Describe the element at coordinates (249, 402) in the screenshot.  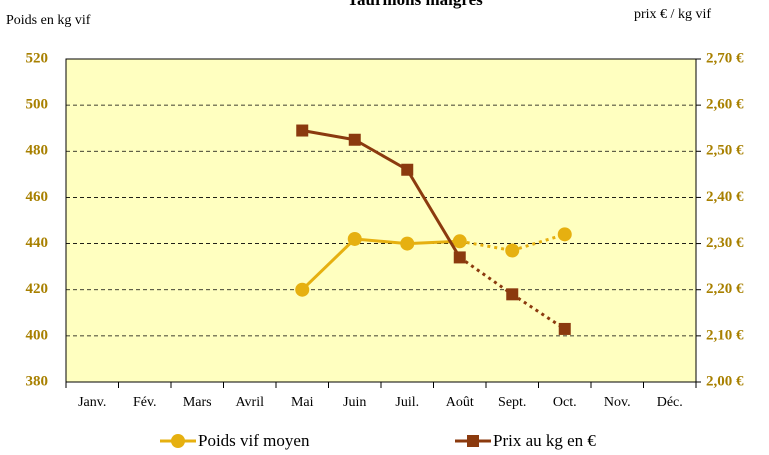
I see `x-tick-label: Avril` at that location.